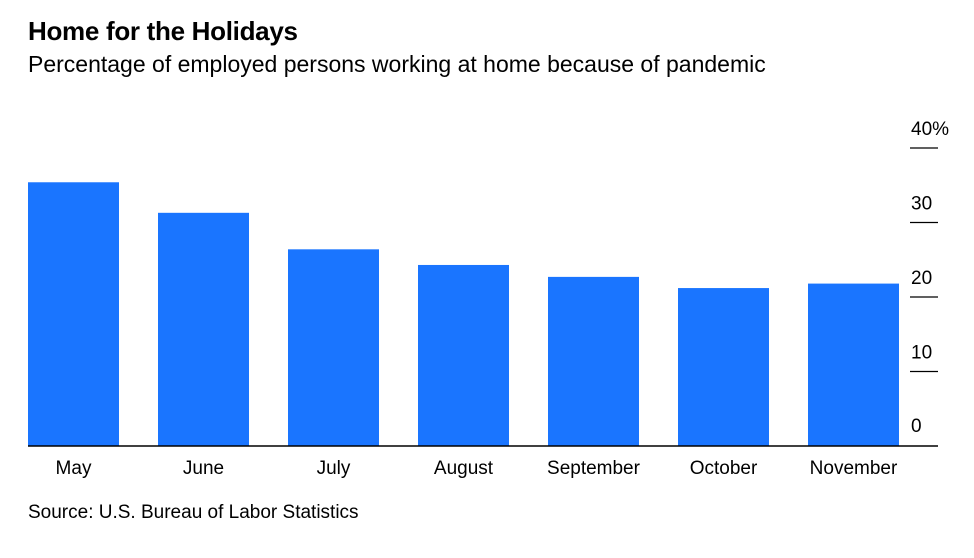 The width and height of the screenshot is (974, 558). I want to click on bar-september, so click(593, 361).